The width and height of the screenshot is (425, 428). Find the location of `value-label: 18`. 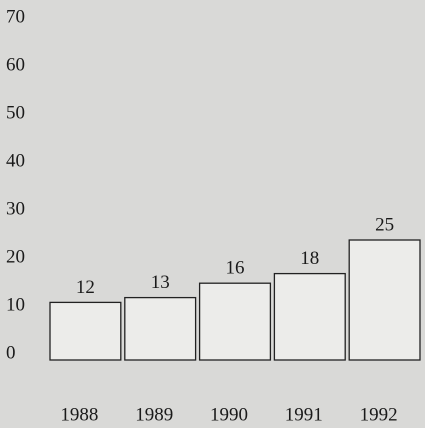

value-label: 18 is located at coordinates (309, 258).